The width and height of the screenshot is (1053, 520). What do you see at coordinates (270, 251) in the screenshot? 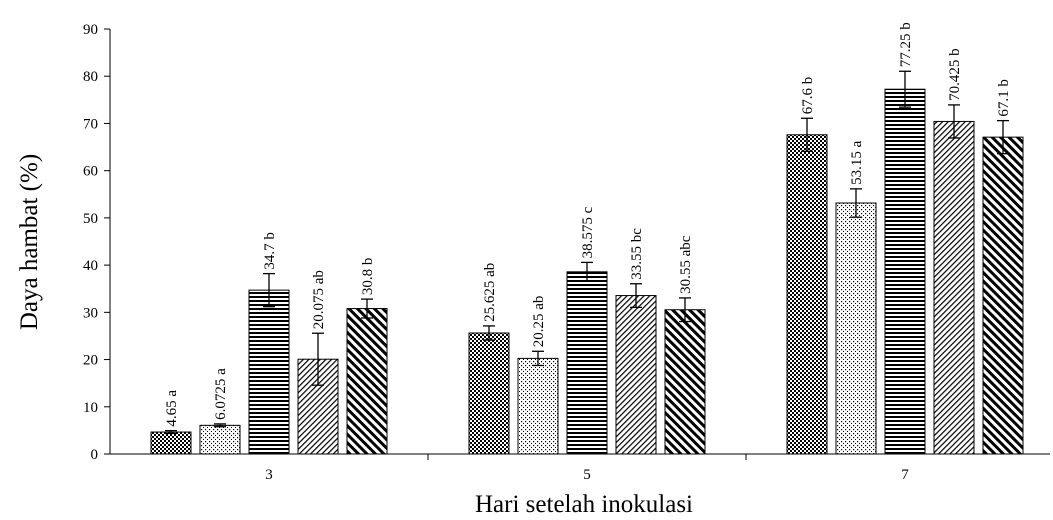
I see `data-label: 34.7 b` at bounding box center [270, 251].